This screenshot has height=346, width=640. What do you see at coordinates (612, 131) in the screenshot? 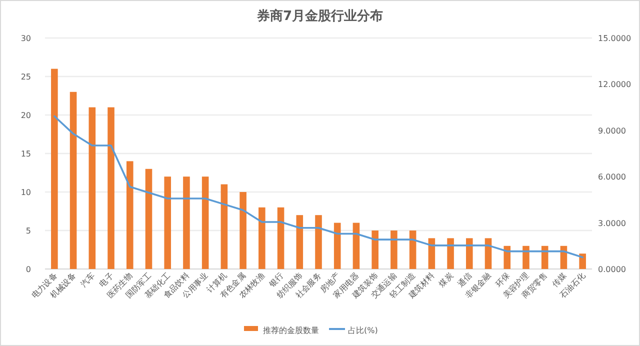
I see `y2-tick-label: 9.0000` at bounding box center [612, 131].